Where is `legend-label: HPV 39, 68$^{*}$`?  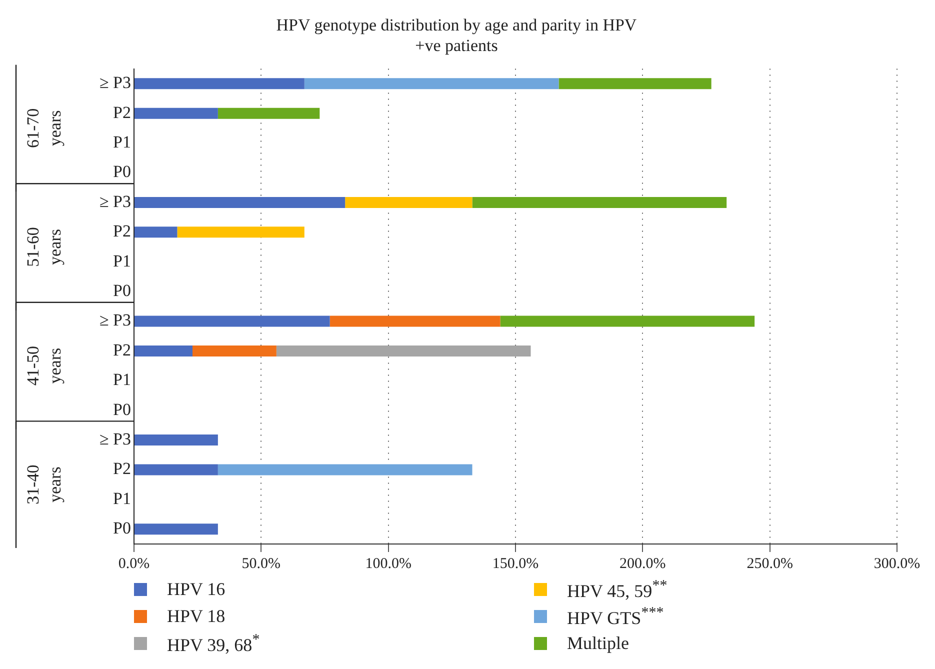 legend-label: HPV 39, 68$^{*}$ is located at coordinates (213, 644).